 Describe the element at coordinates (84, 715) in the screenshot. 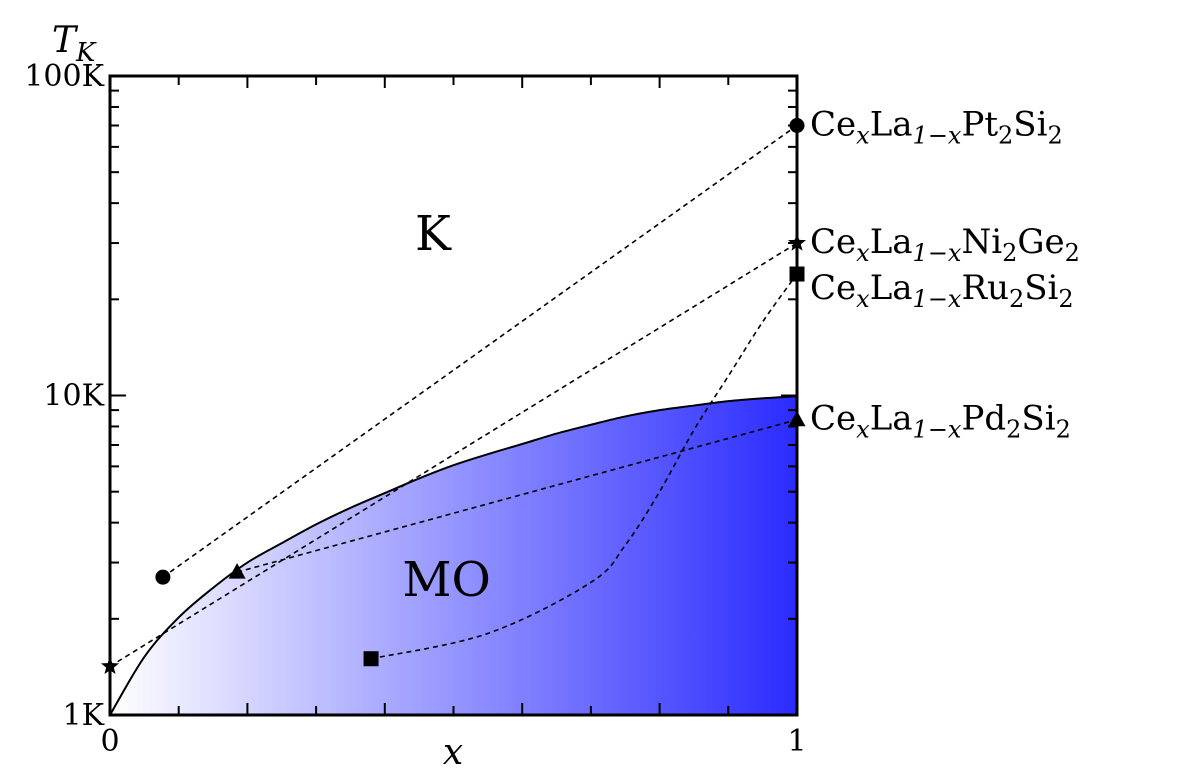

I see `y-tick-label: 1K` at that location.